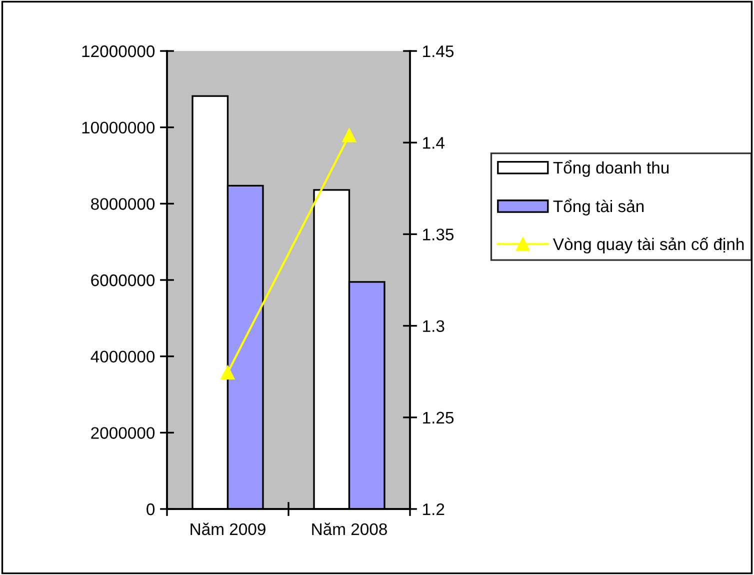 This screenshot has height=575, width=754. What do you see at coordinates (433, 509) in the screenshot?
I see `y2-tick-label: 1.2` at bounding box center [433, 509].